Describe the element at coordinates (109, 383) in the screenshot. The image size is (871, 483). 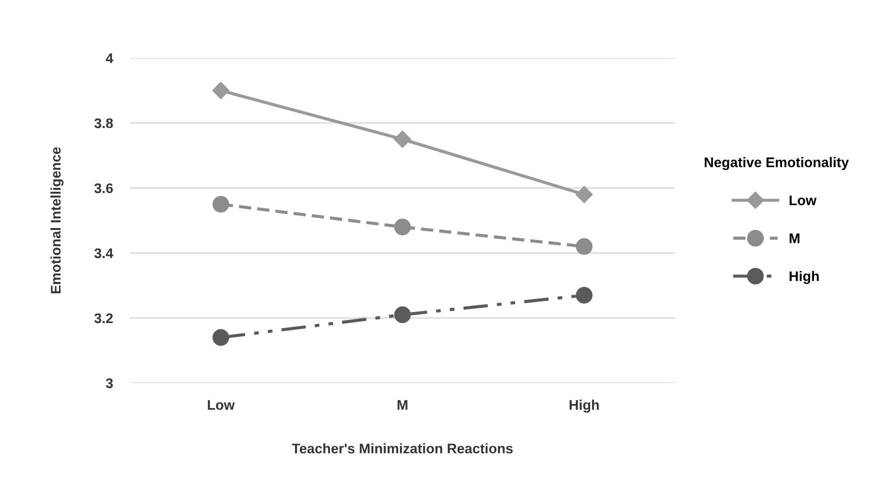
I see `y-tick-label: 3` at that location.